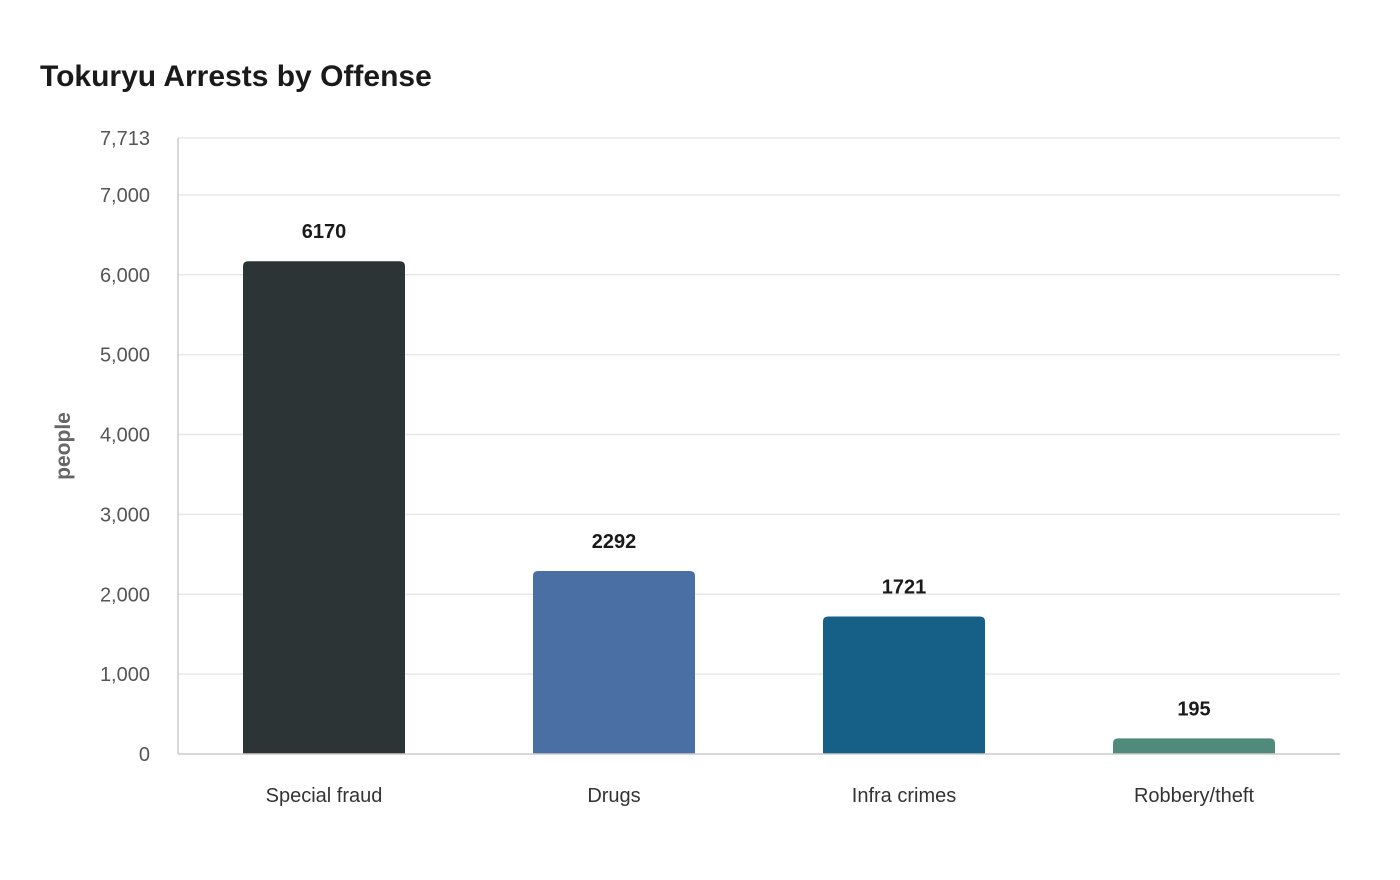  What do you see at coordinates (1194, 796) in the screenshot?
I see `x-category-label: Robbery/theft` at bounding box center [1194, 796].